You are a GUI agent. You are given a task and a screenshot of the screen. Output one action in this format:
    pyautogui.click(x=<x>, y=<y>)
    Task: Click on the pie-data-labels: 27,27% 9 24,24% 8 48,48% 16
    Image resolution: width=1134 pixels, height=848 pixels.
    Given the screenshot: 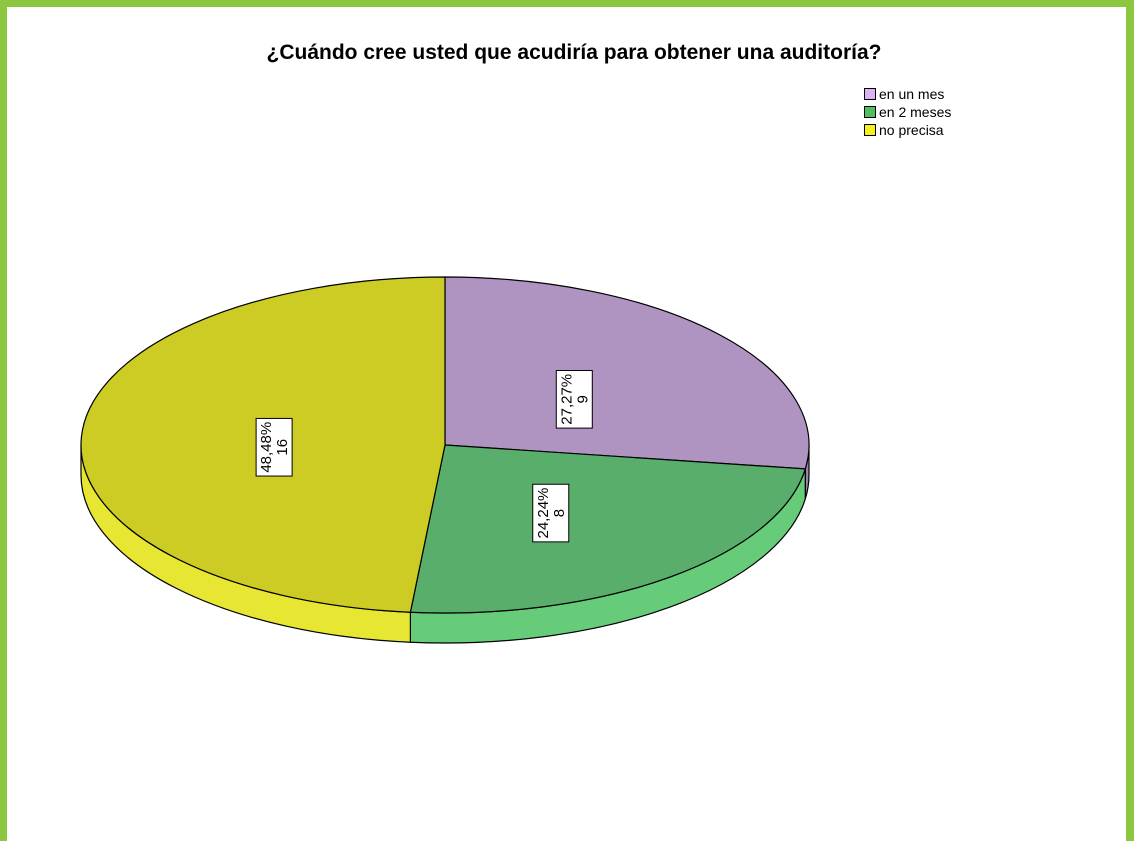 What is the action you would take?
    pyautogui.click(x=424, y=456)
    